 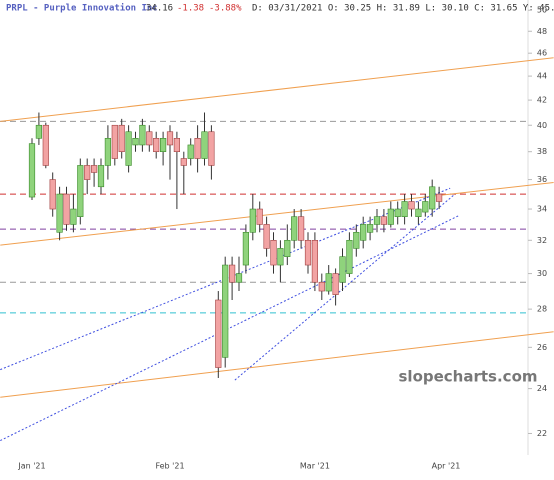 I want to click on y-tick-label: 50, so click(x=542, y=10).